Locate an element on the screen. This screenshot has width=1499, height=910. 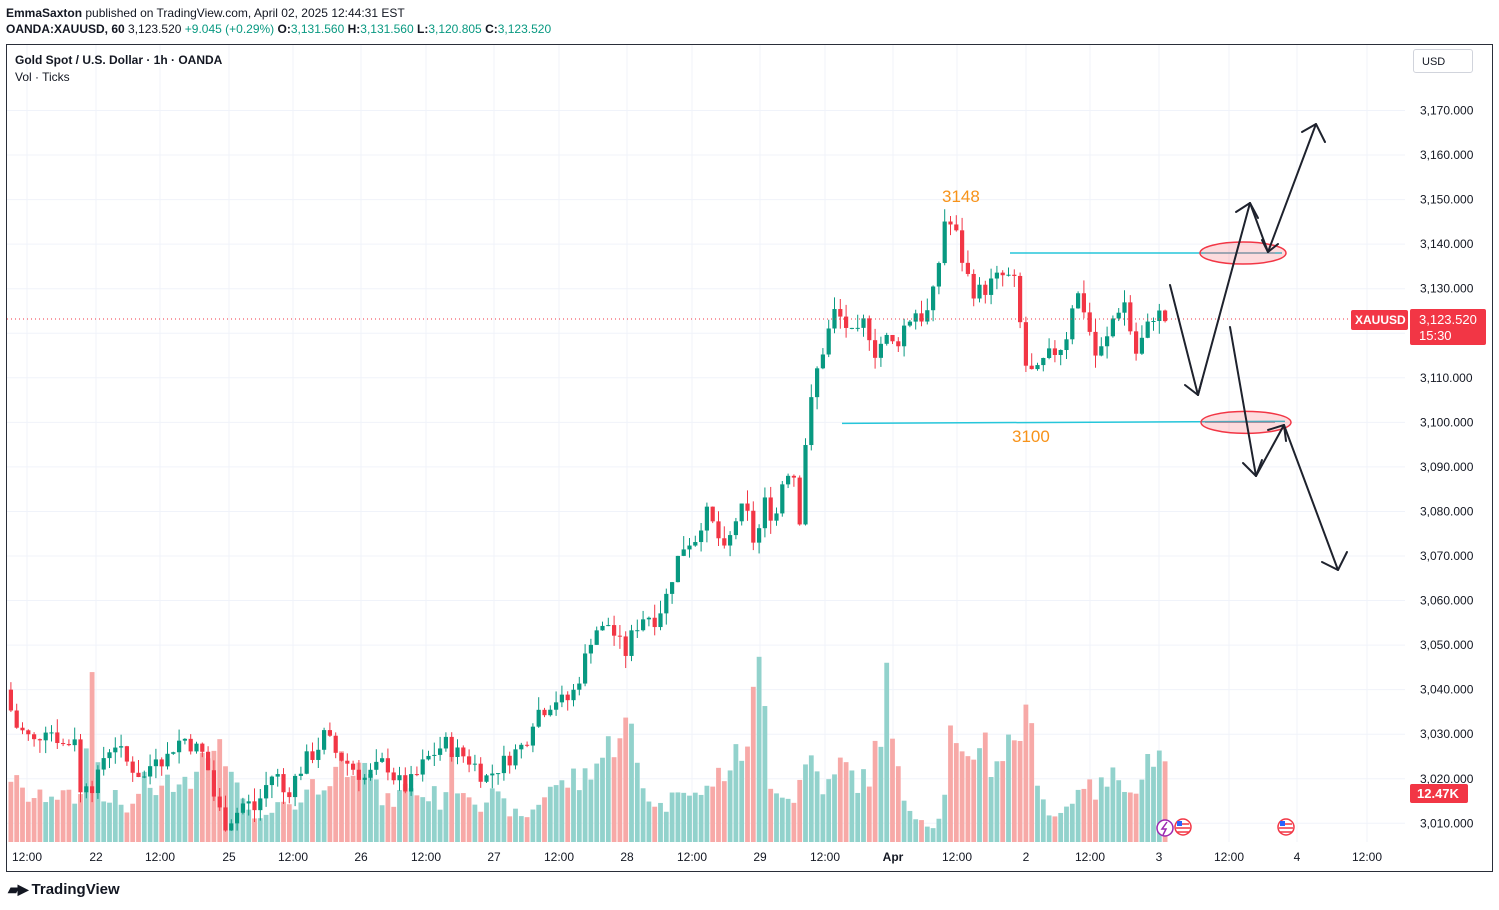
time-tick-label: 29 is located at coordinates (760, 857).